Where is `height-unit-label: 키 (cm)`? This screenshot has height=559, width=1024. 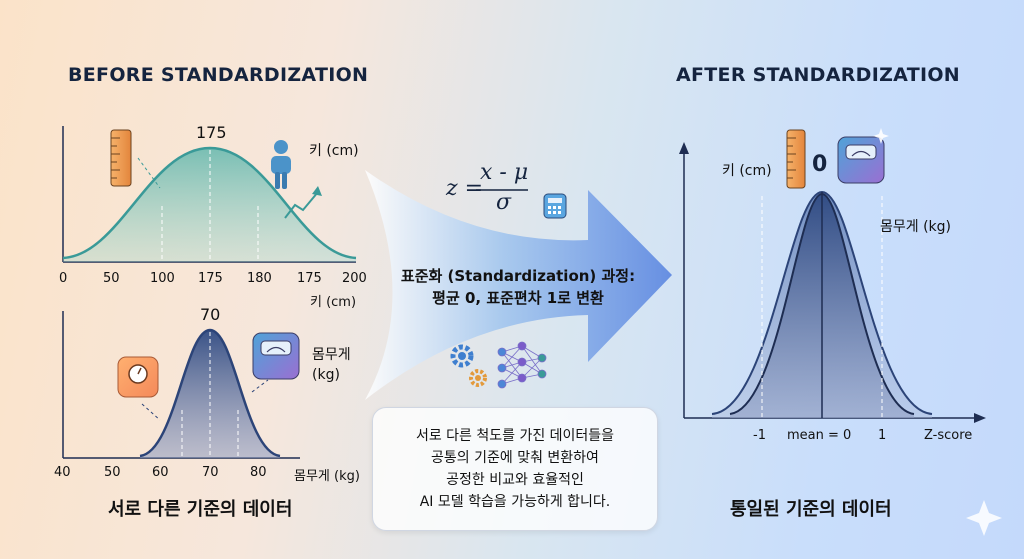 height-unit-label: 키 (cm) is located at coordinates (334, 151).